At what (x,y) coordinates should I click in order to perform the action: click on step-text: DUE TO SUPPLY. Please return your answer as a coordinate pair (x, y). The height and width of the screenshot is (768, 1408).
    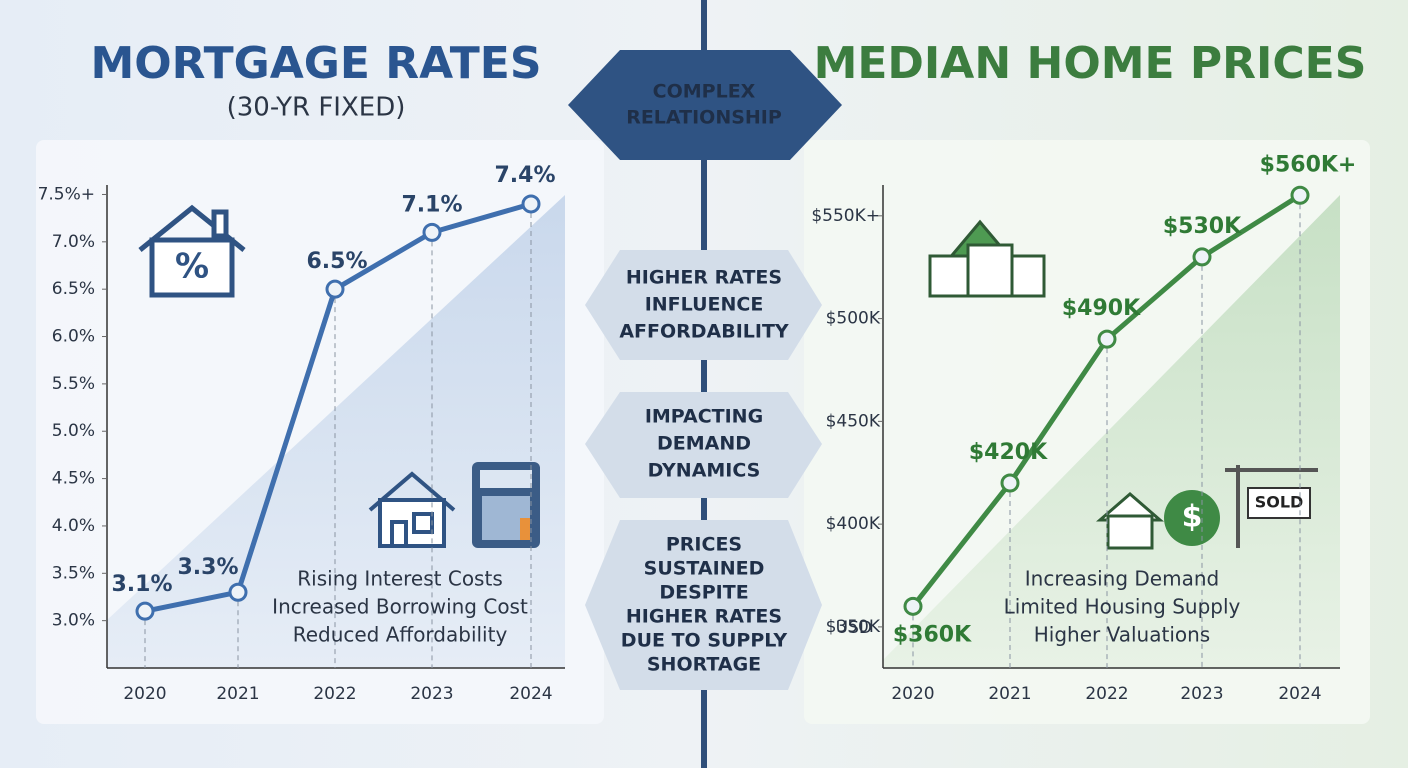
    Looking at the image, I should click on (704, 641).